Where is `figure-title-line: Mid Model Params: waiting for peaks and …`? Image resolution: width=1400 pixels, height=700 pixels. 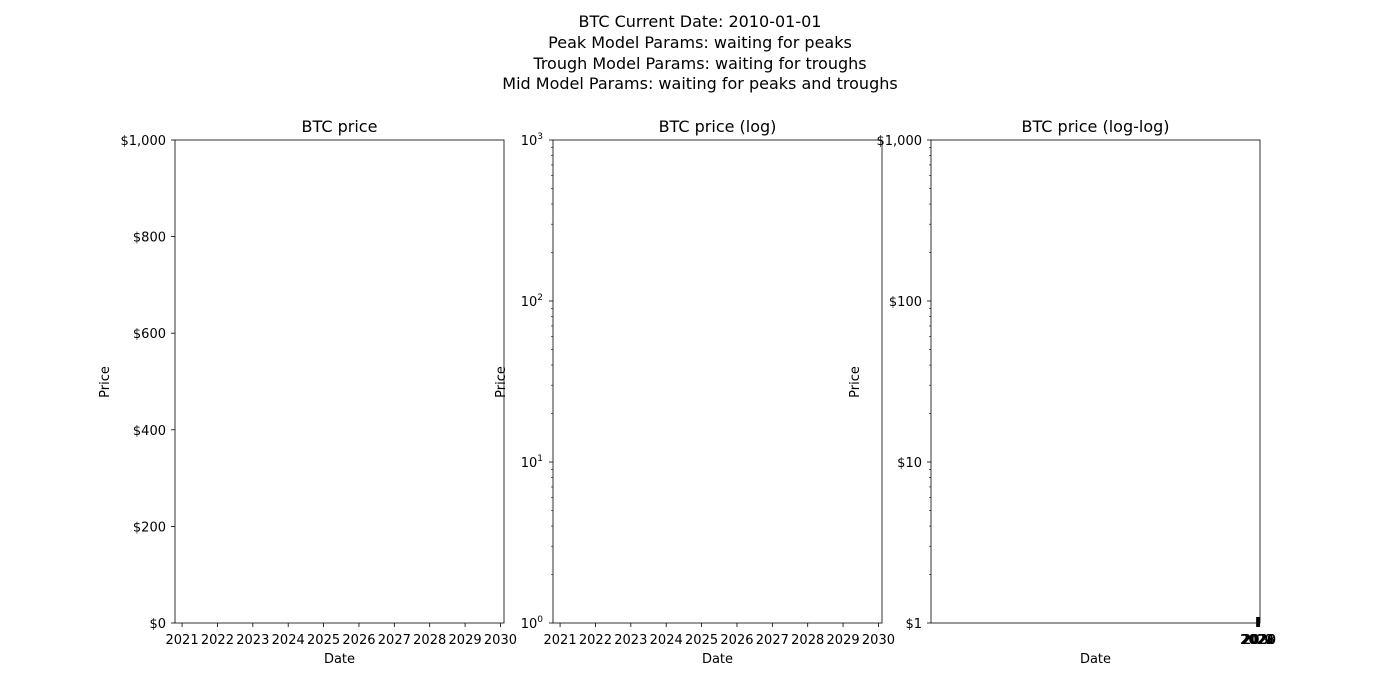
figure-title-line: Mid Model Params: waiting for peaks and … is located at coordinates (700, 84).